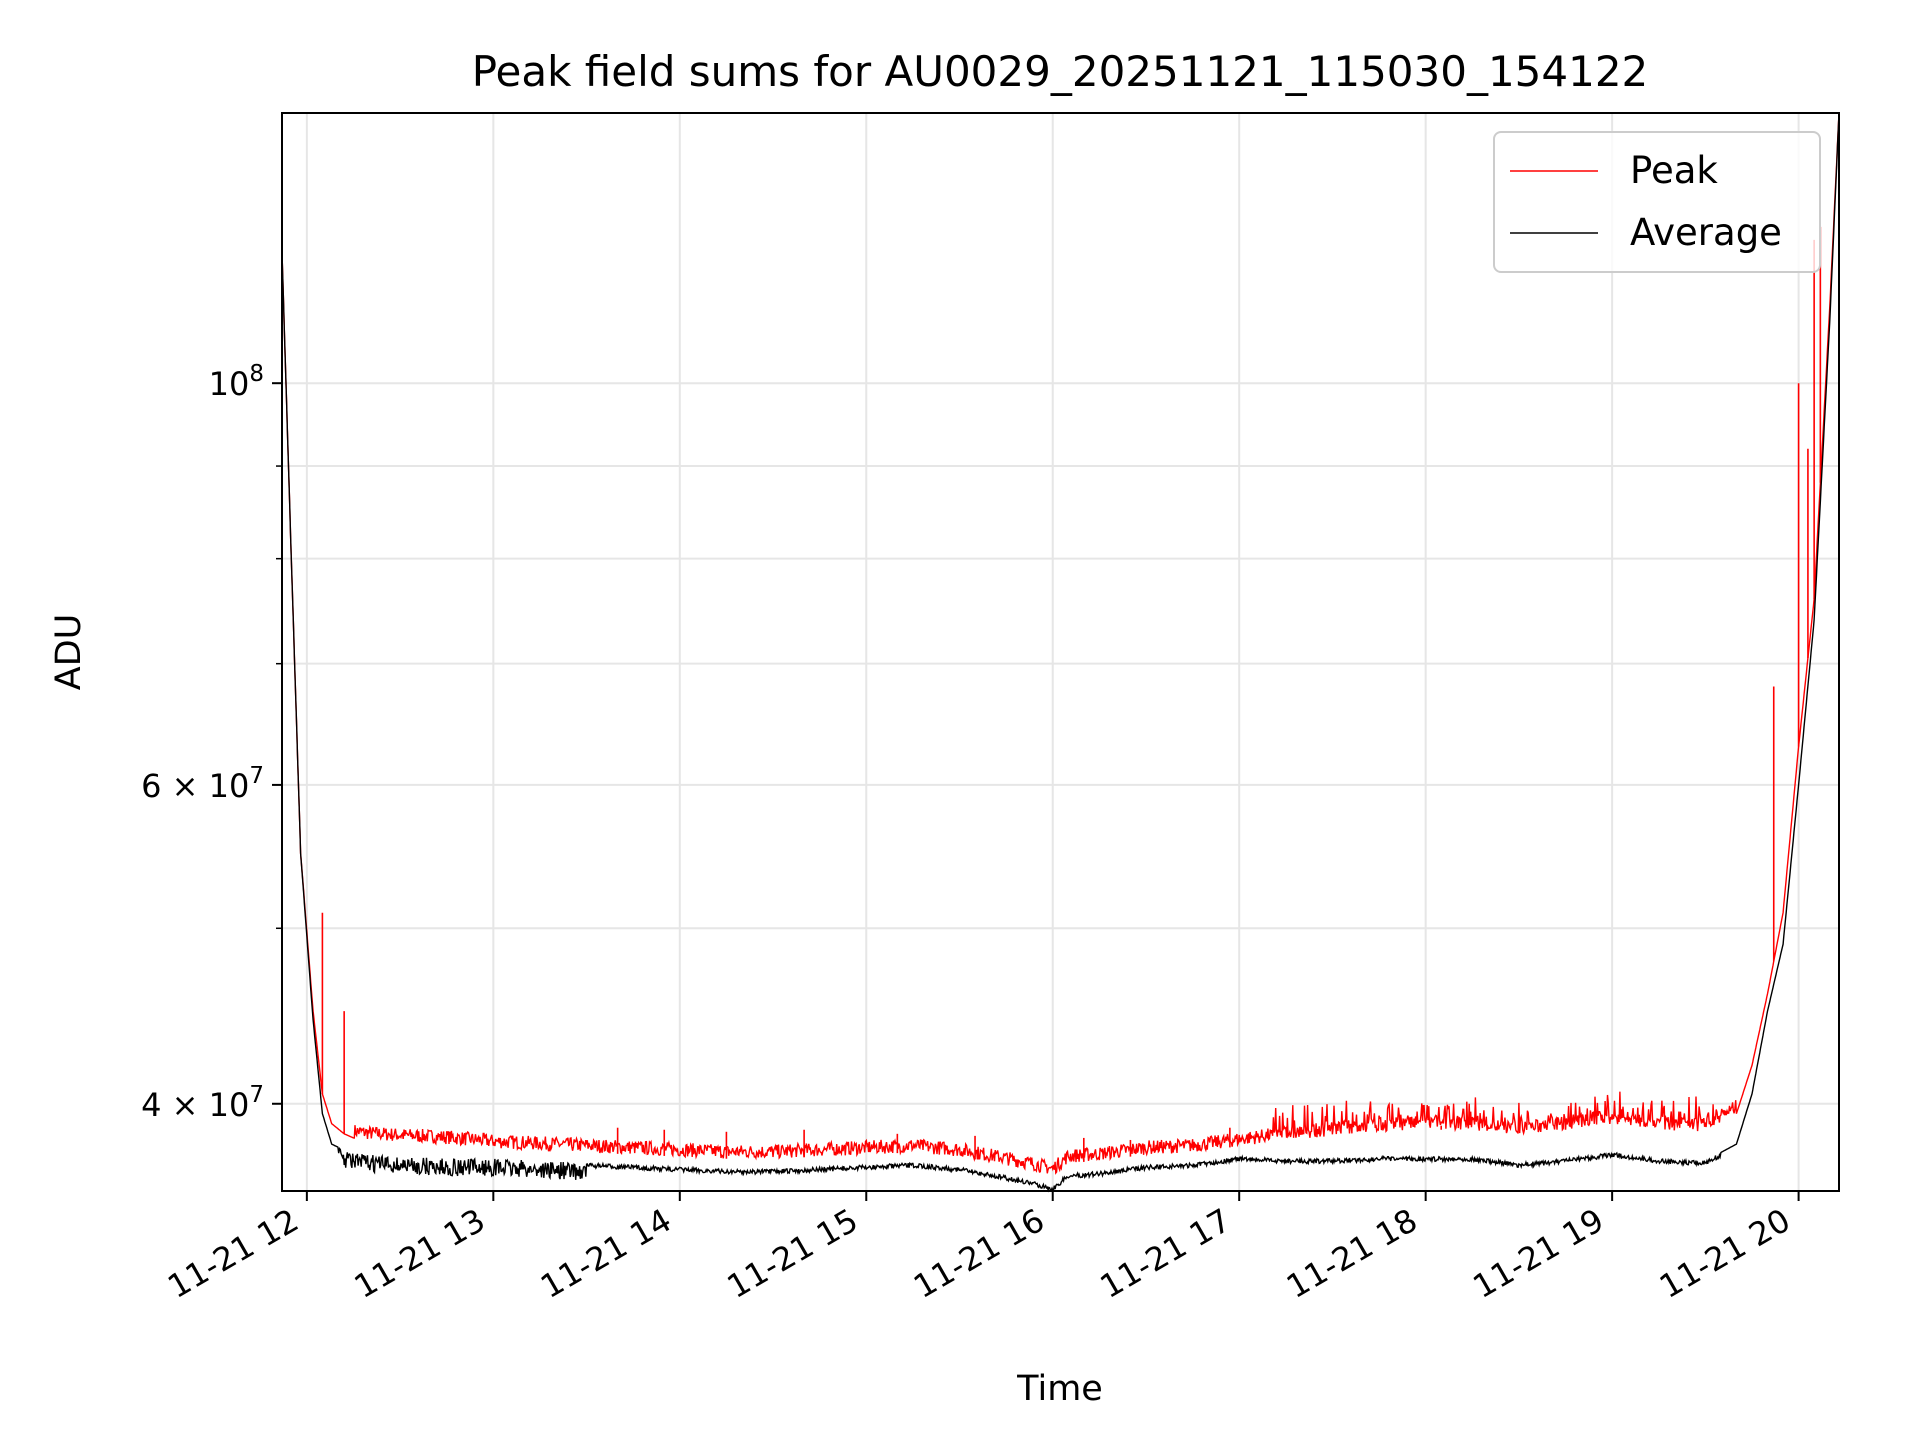 The image size is (1920, 1444). What do you see at coordinates (236, 382) in the screenshot?
I see `y-tick-label: 108` at bounding box center [236, 382].